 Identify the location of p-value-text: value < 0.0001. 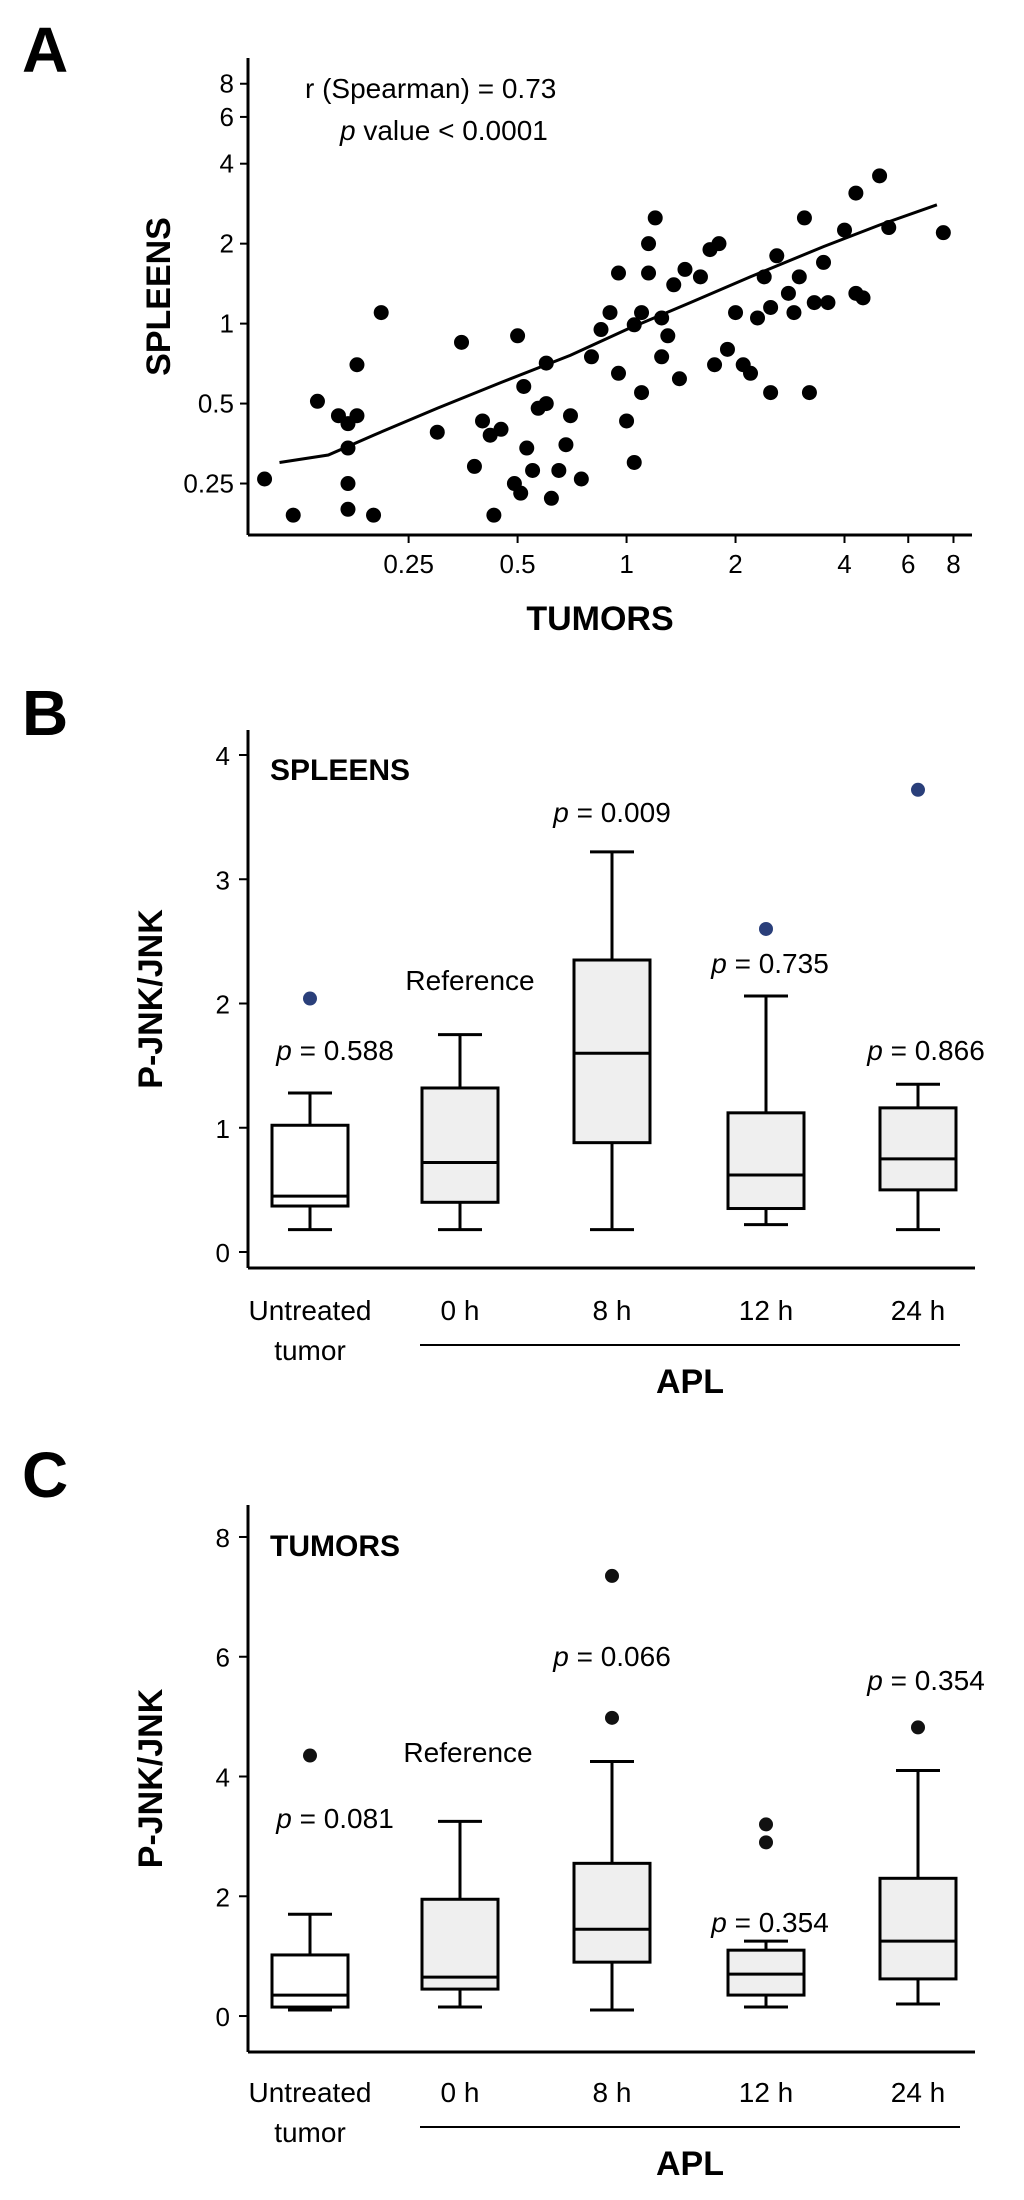
(452, 130).